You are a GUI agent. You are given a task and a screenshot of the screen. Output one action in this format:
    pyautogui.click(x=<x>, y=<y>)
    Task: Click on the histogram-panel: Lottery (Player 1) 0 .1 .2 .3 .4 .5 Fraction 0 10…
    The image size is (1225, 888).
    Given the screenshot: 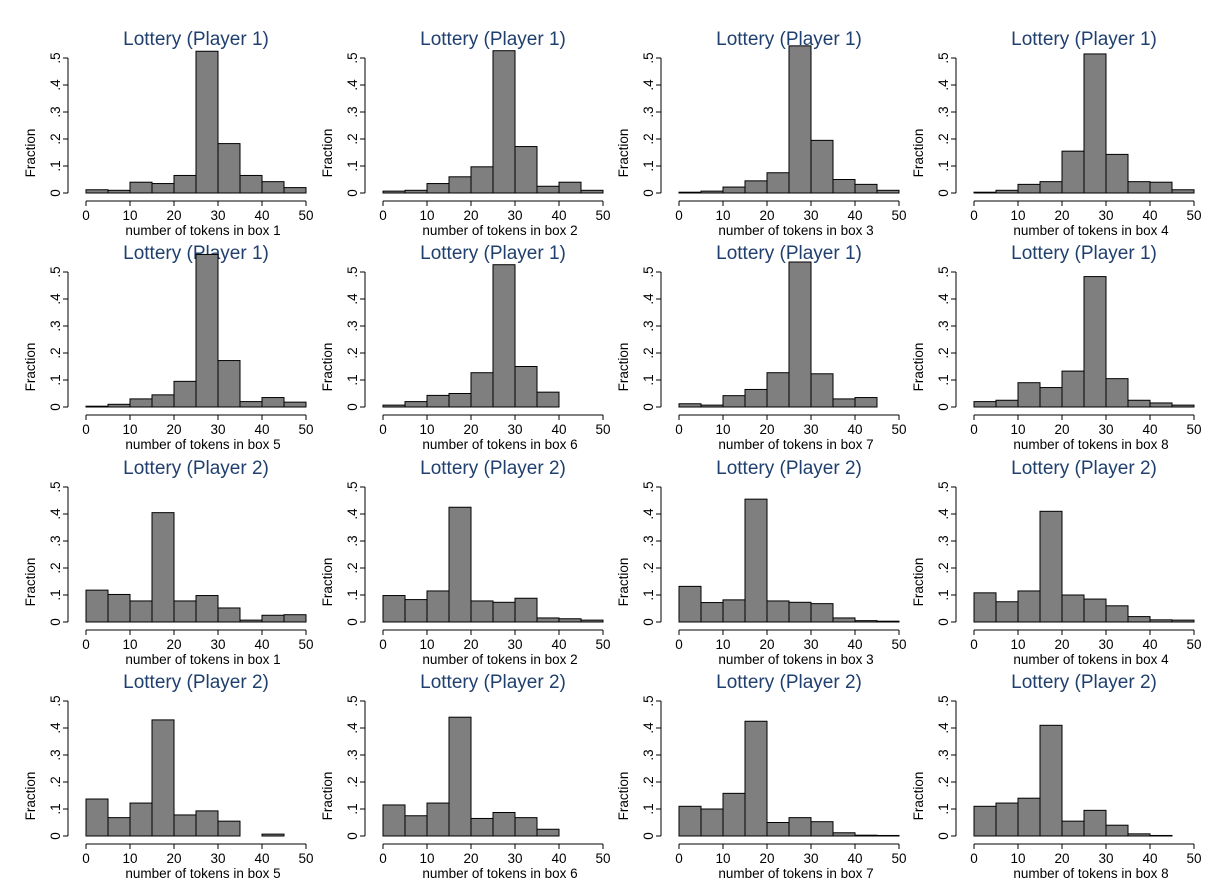 What is the action you would take?
    pyautogui.click(x=1056, y=347)
    